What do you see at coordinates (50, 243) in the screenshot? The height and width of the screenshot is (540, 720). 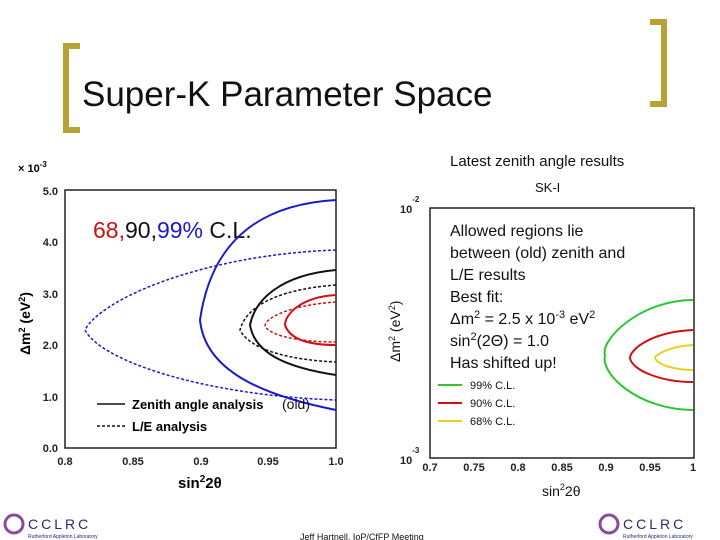 I see `y-tick-label: 4.0` at bounding box center [50, 243].